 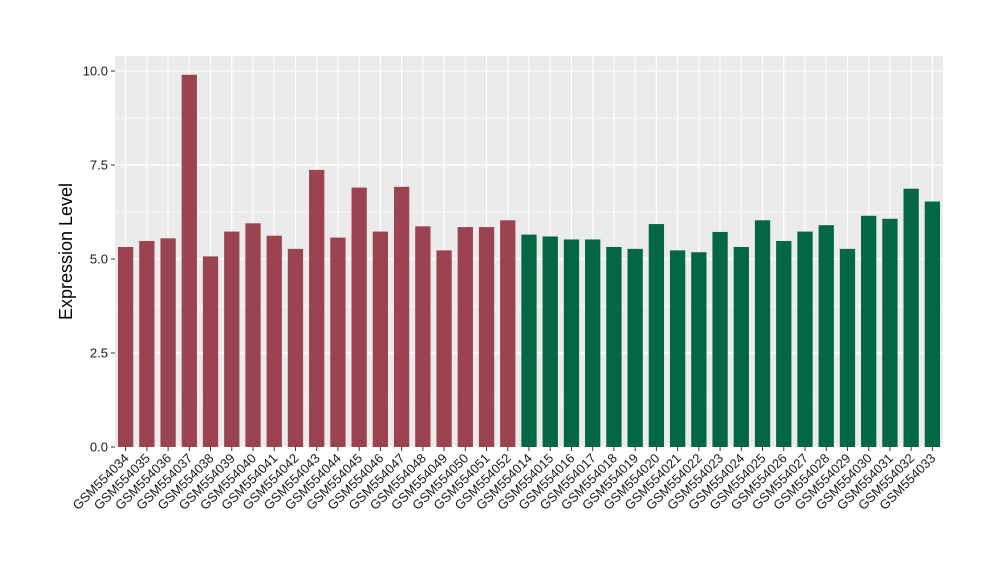 I want to click on bar-GSM554035, so click(x=147, y=343).